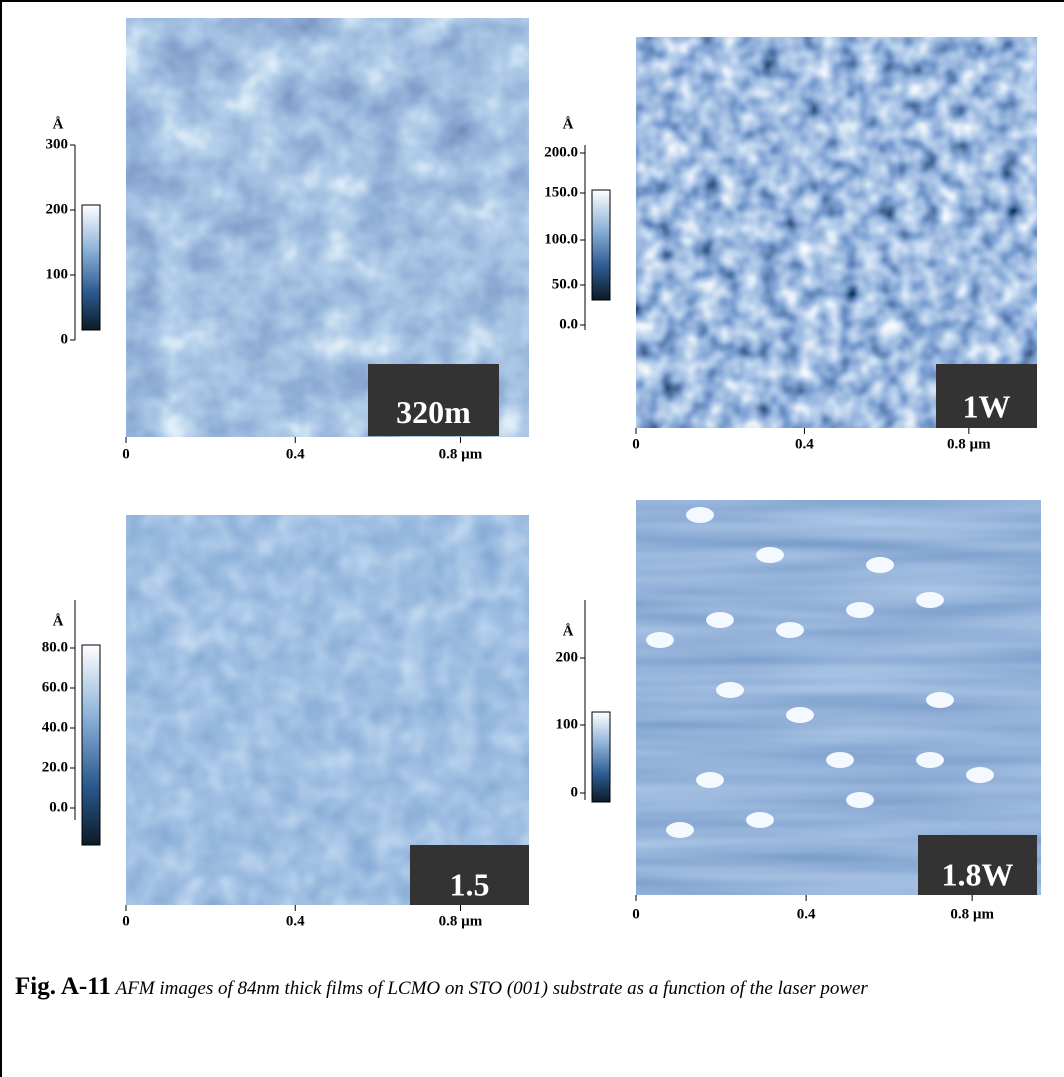  What do you see at coordinates (987, 406) in the screenshot?
I see `panel-label: 1W` at bounding box center [987, 406].